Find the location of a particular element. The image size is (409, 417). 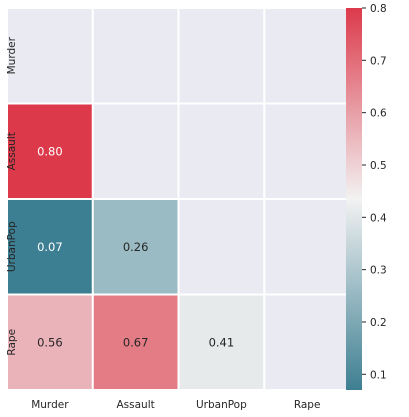

heatmap-cell-rape-assault is located at coordinates (135, 342).